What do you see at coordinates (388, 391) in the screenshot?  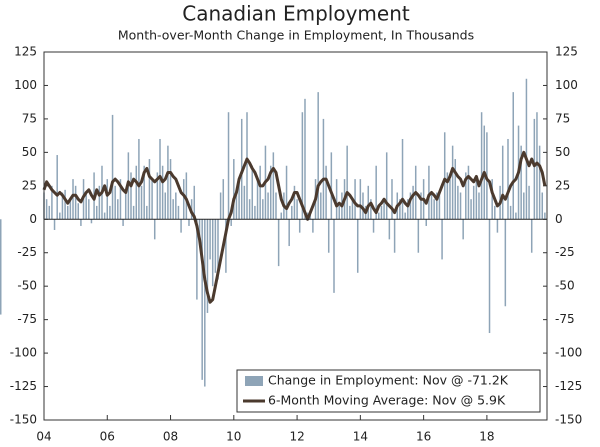 I see `legend-box` at bounding box center [388, 391].